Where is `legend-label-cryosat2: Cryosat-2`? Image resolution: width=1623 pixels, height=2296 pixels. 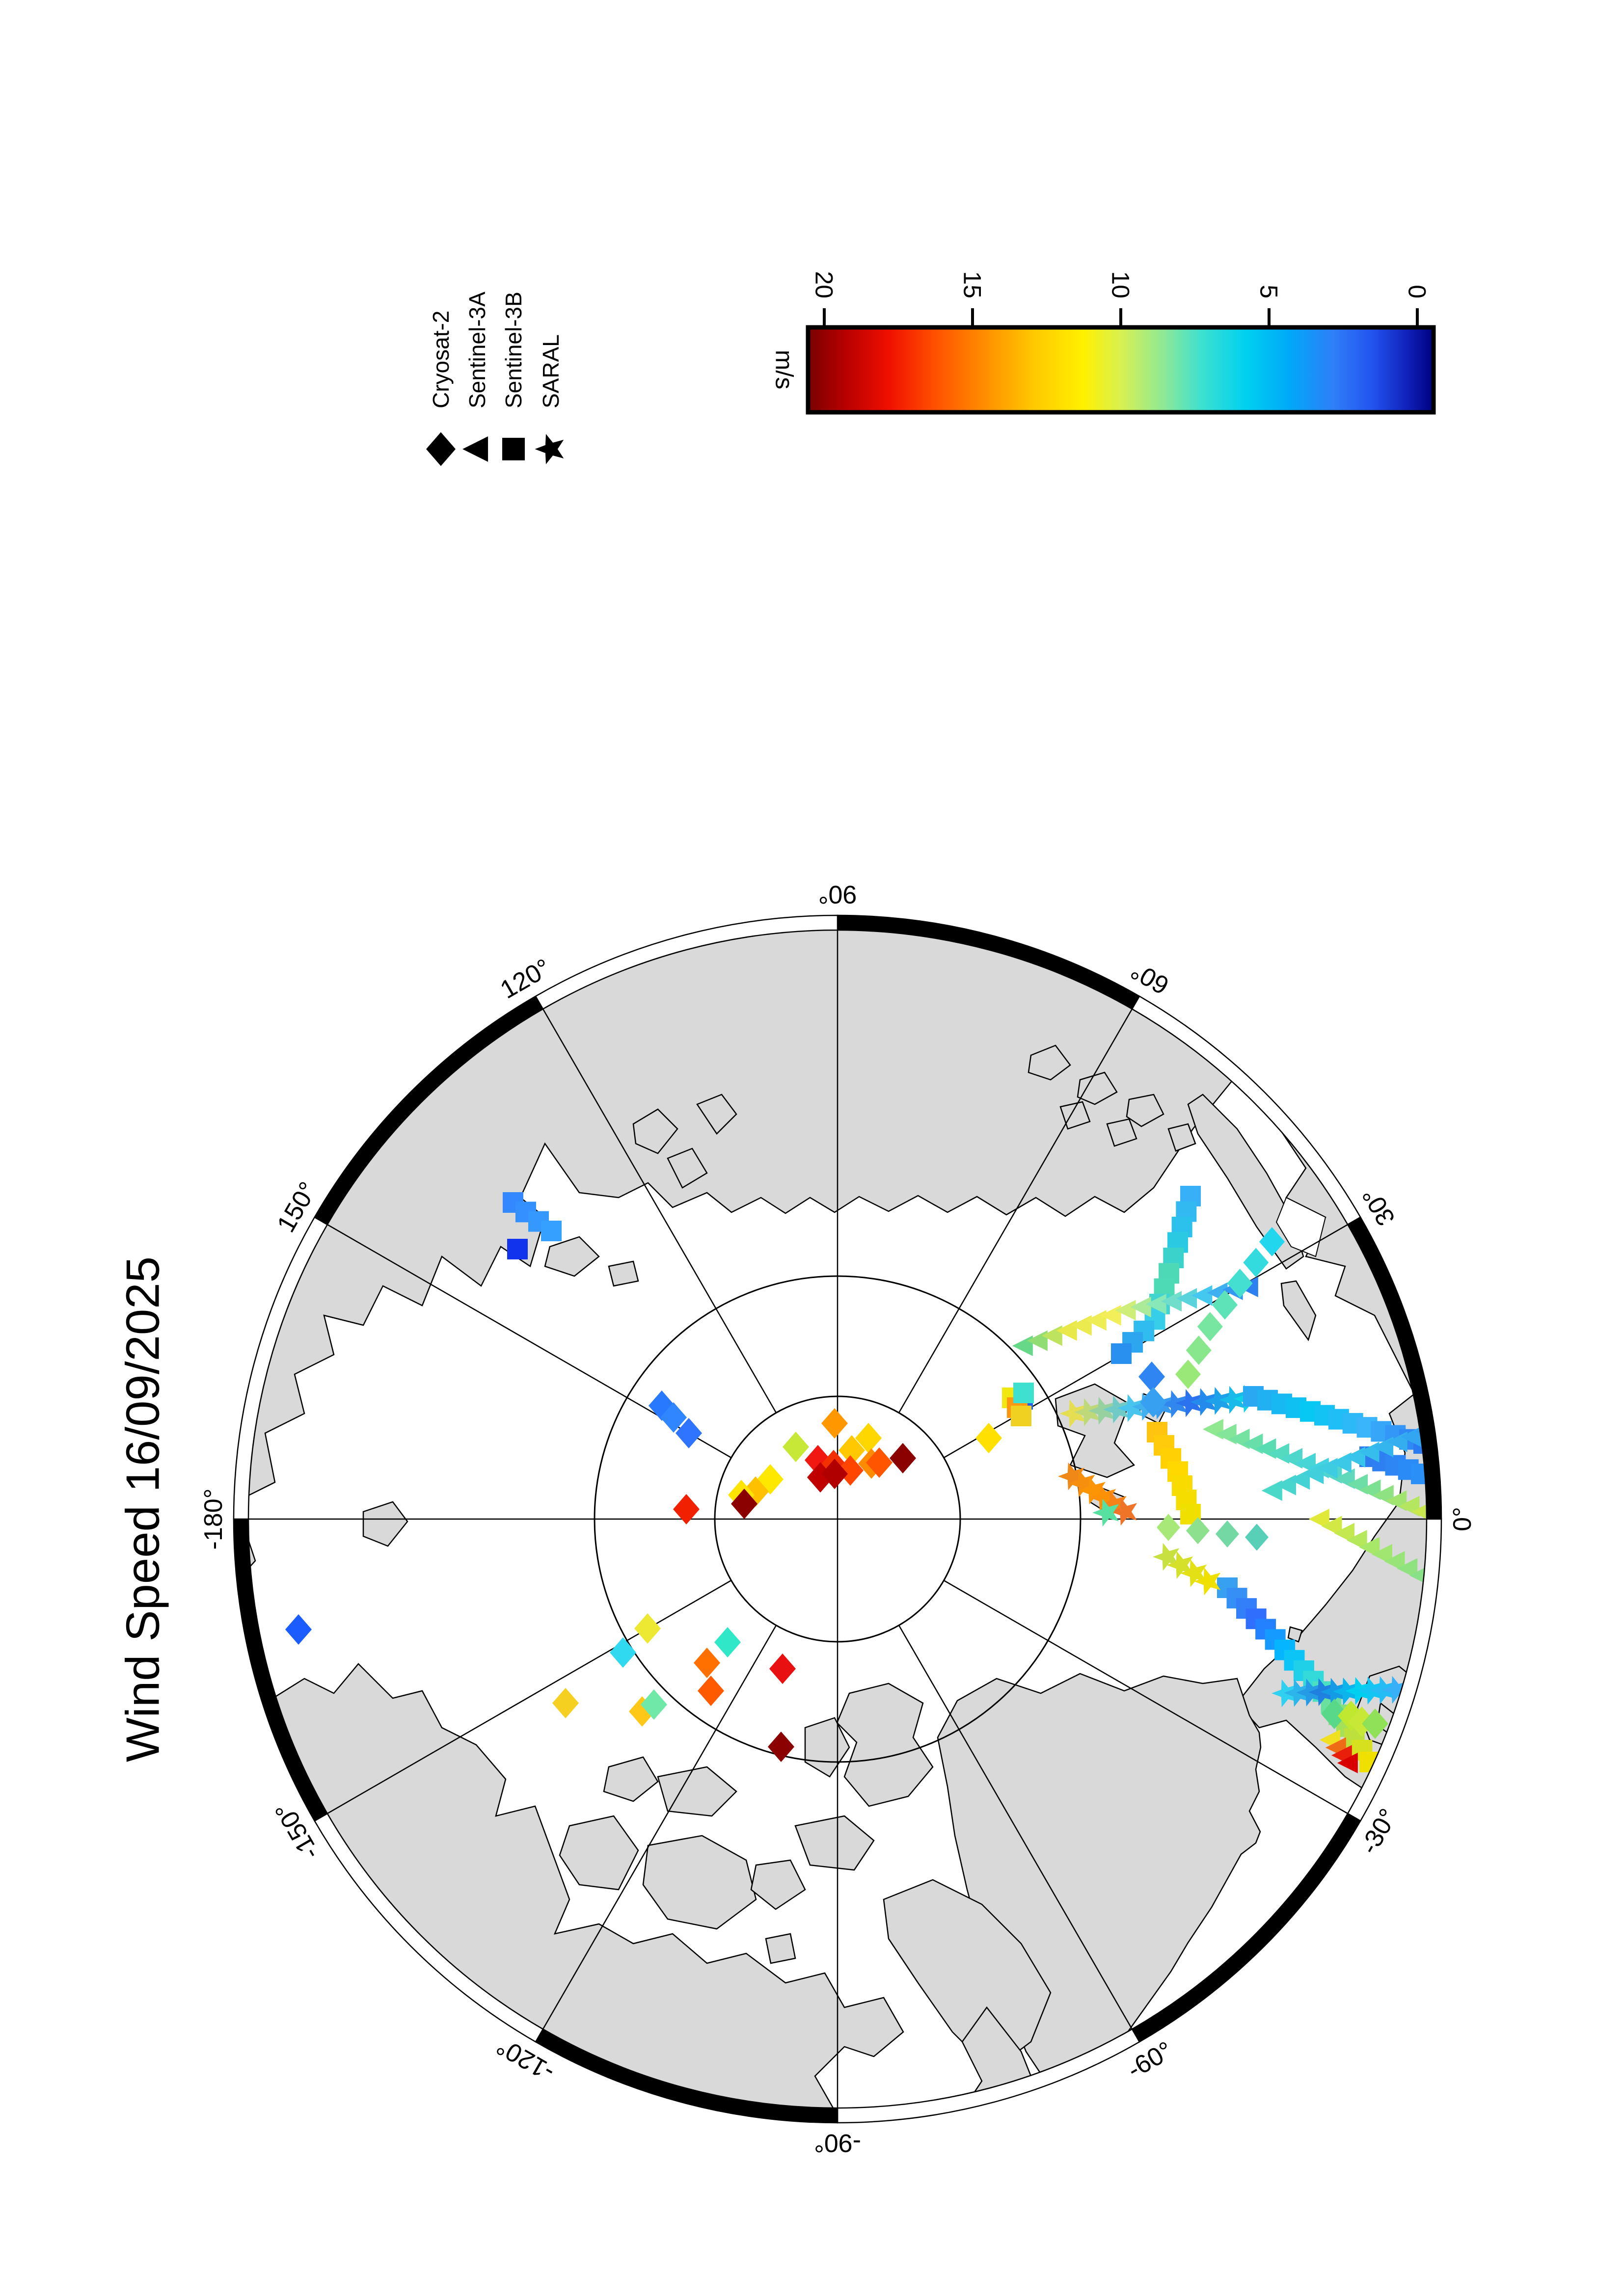
legend-label-cryosat2: Cryosat-2 is located at coordinates (441, 360).